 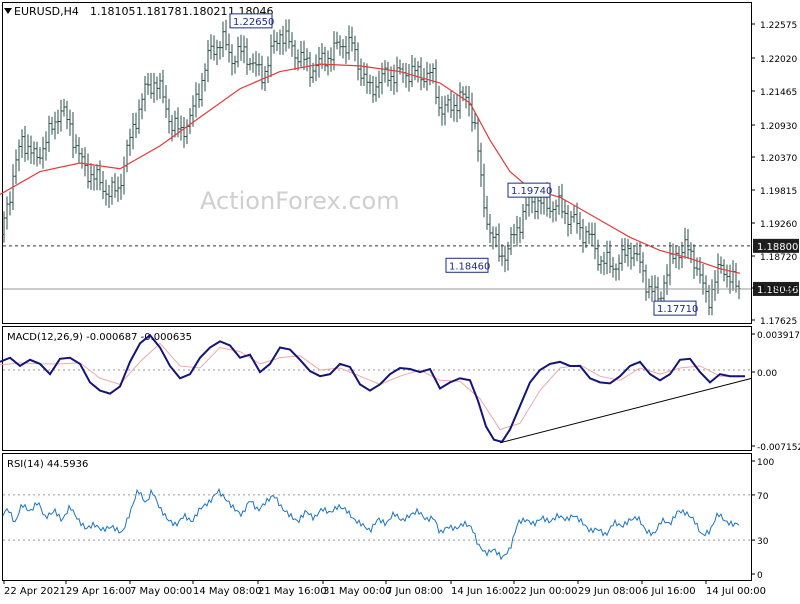 I want to click on macd-tick-label: 0.003917, so click(x=778, y=336).